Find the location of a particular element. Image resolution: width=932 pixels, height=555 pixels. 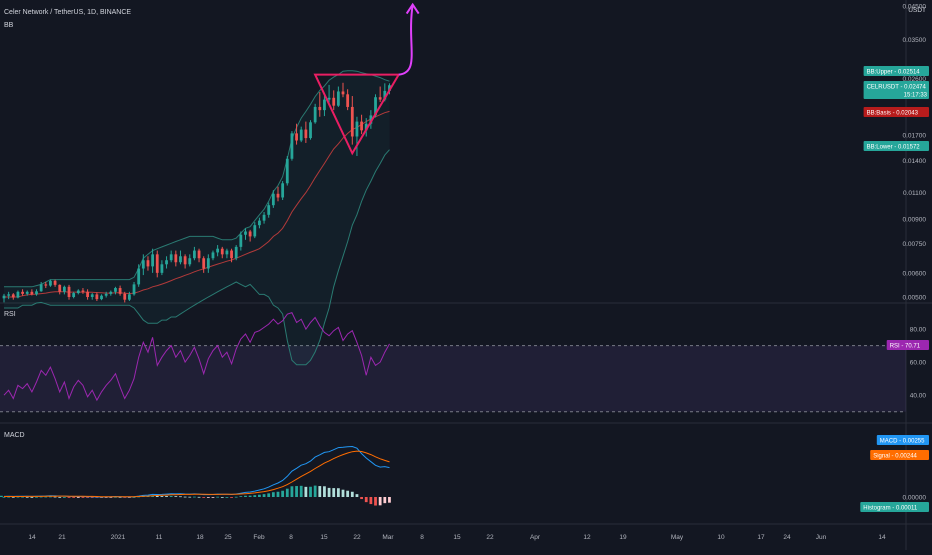

price-tick-label: 0.00500 is located at coordinates (915, 298).